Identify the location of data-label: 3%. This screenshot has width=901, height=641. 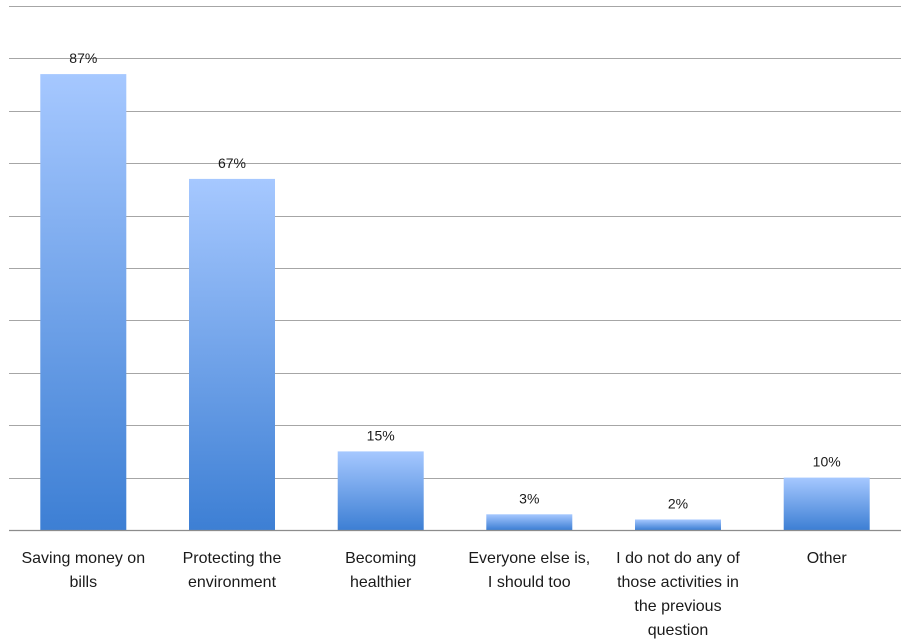
(529, 498).